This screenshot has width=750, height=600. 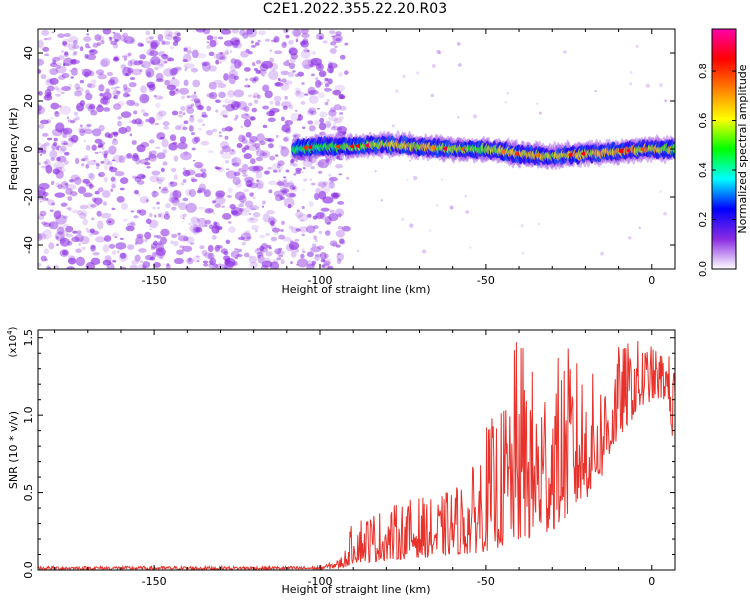 What do you see at coordinates (355, 9) in the screenshot?
I see `page-title: C2E1.2022.355.22.20.R03` at bounding box center [355, 9].